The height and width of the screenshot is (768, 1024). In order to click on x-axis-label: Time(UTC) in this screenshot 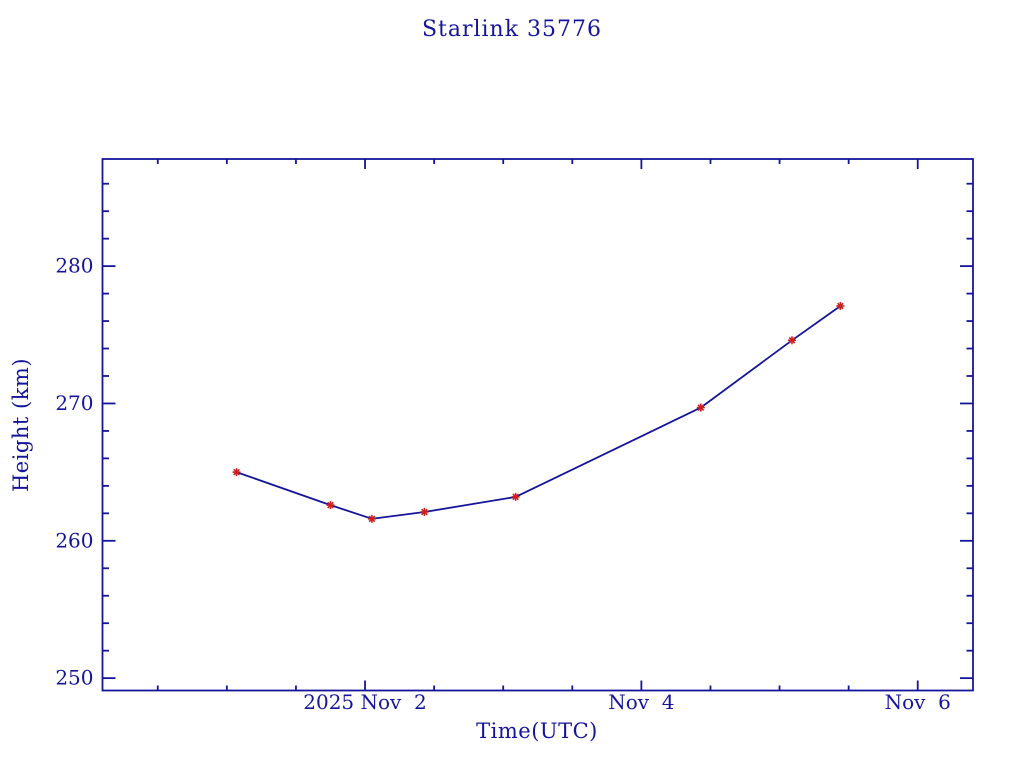, I will do `click(537, 731)`.